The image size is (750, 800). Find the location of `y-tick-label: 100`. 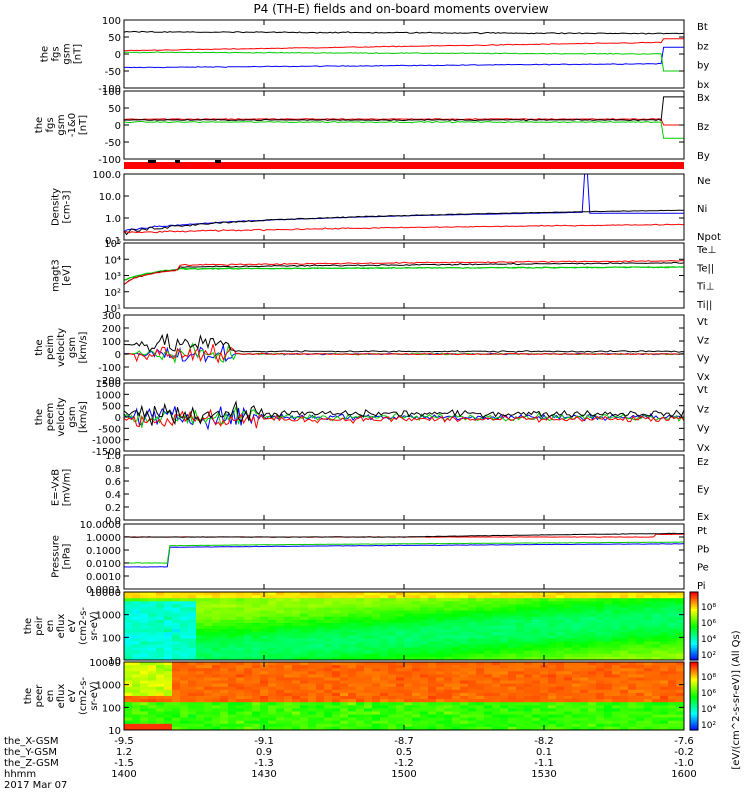

y-tick-label: 100 is located at coordinates (111, 638).